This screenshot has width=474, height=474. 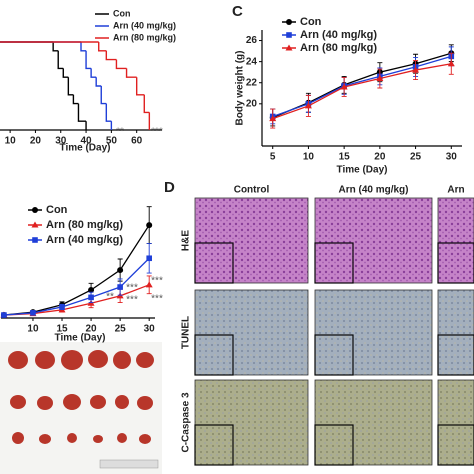 I want to click on y-tick-label: 22, so click(x=252, y=82).